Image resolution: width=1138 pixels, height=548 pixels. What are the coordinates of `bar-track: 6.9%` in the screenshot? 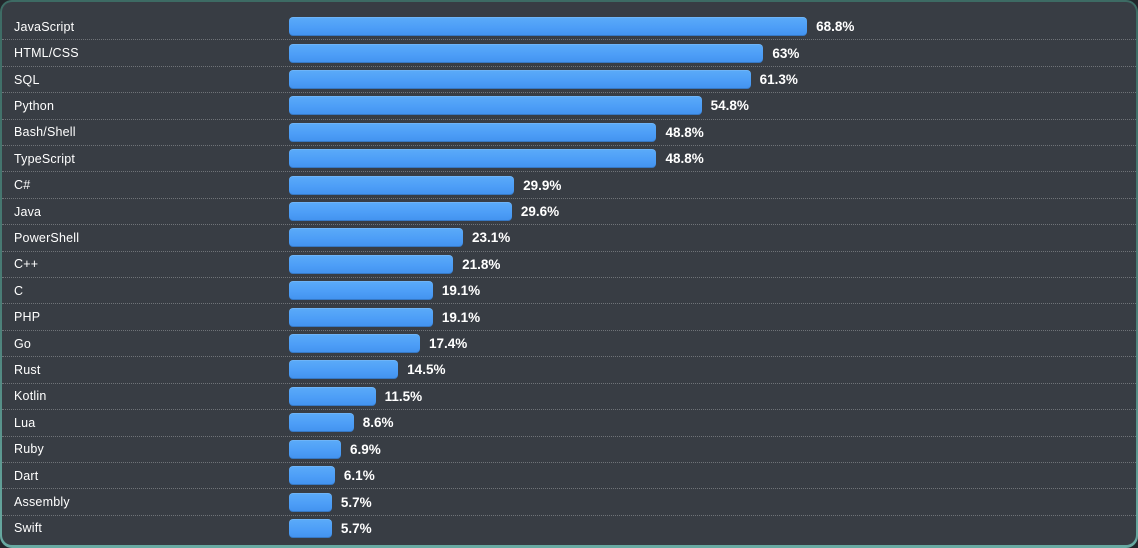 It's located at (712, 449).